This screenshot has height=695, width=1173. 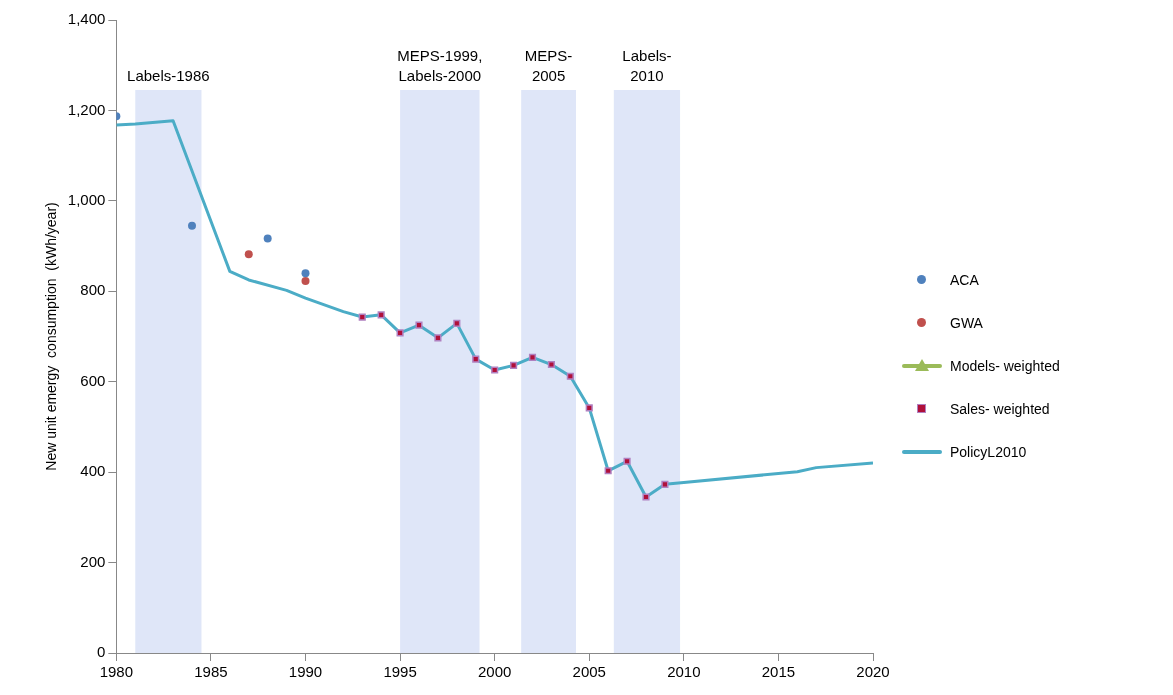 What do you see at coordinates (873, 672) in the screenshot?
I see `x-tick-label: 2020` at bounding box center [873, 672].